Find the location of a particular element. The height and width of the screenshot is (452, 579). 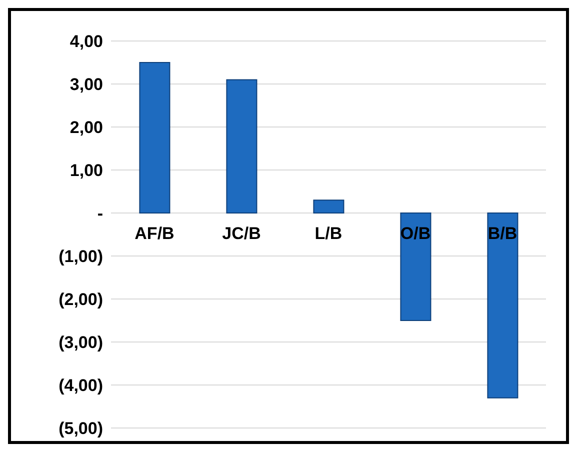

x-tick-label: O/B is located at coordinates (415, 233).